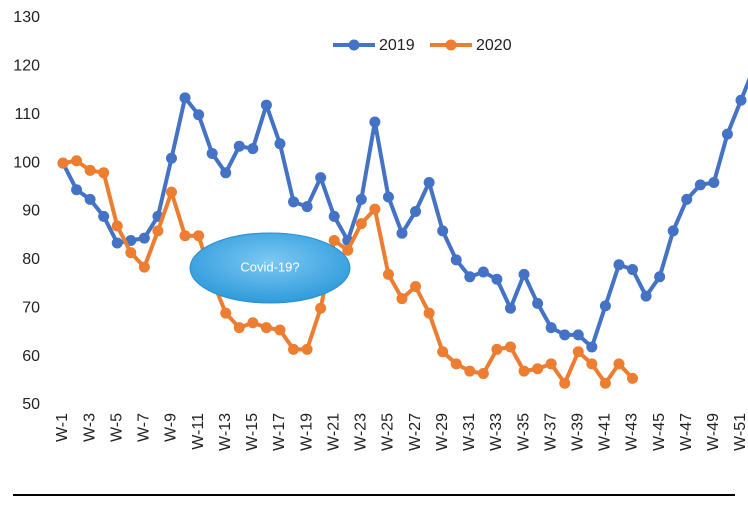 The image size is (748, 513). I want to click on x-tick-label: W-35, so click(523, 432).